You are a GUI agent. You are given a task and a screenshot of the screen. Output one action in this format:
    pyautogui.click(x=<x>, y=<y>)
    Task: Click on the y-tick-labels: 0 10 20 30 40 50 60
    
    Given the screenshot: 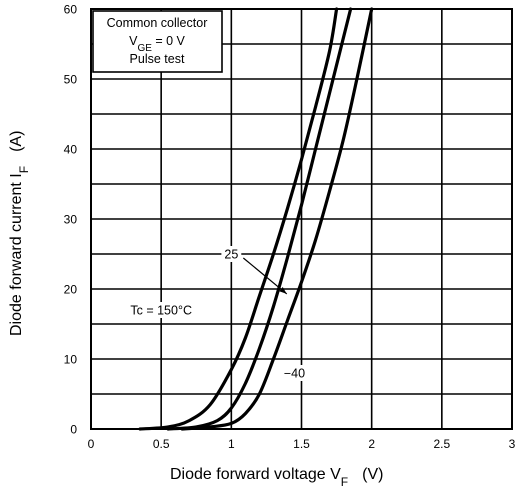 What is the action you would take?
    pyautogui.click(x=71, y=220)
    